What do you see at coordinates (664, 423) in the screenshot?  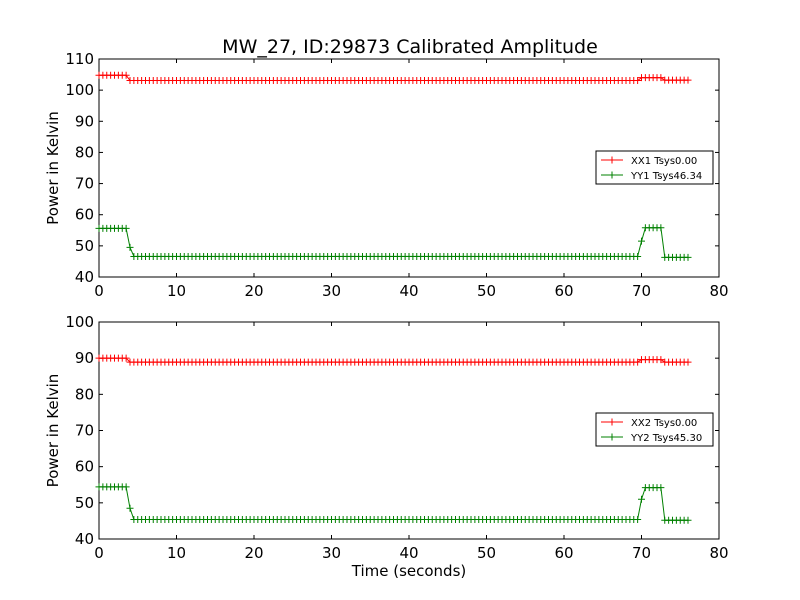 I see `legend-label: XX2 Tsys0.00` at bounding box center [664, 423].